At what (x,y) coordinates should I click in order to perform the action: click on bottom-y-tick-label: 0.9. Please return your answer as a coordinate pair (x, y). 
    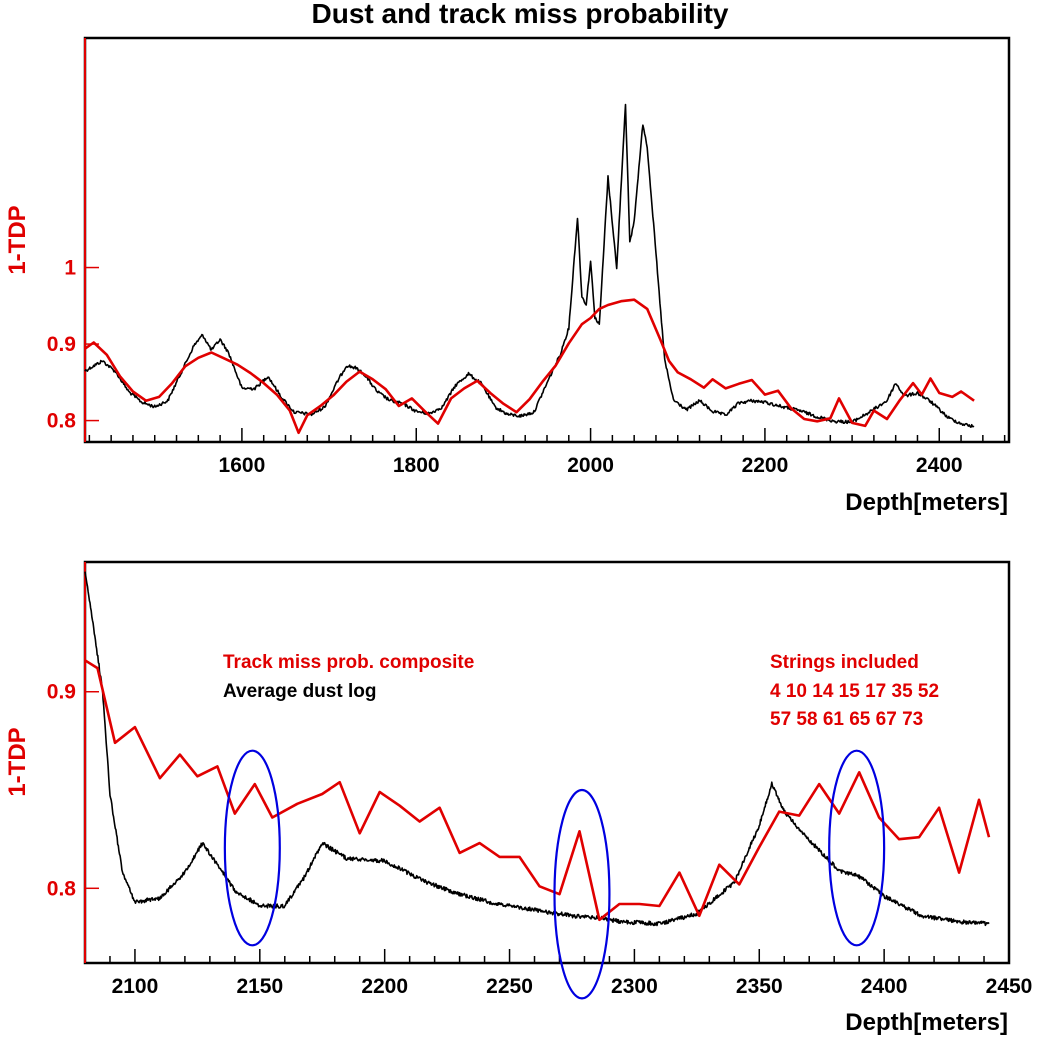
    Looking at the image, I should click on (61, 692).